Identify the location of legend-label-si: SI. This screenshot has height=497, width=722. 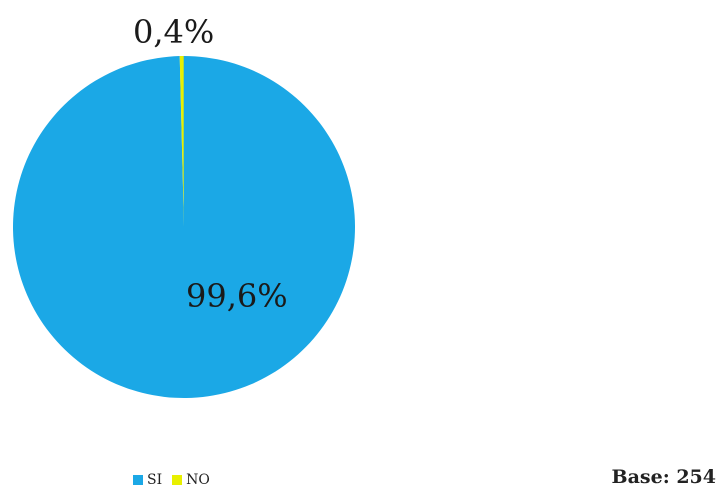
(155, 480).